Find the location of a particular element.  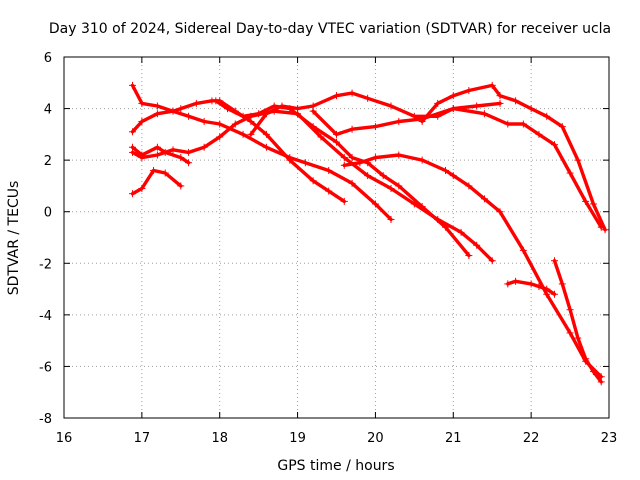

x-tick-label: 23 is located at coordinates (609, 438).